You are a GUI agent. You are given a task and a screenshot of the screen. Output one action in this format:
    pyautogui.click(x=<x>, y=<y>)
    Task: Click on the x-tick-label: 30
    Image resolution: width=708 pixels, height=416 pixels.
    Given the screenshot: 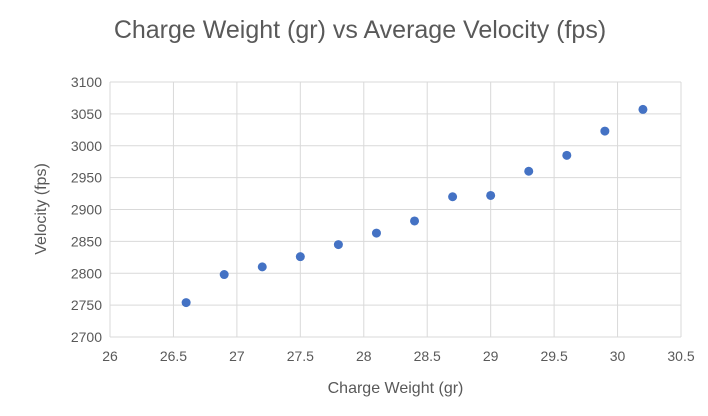 What is the action you would take?
    pyautogui.click(x=618, y=356)
    